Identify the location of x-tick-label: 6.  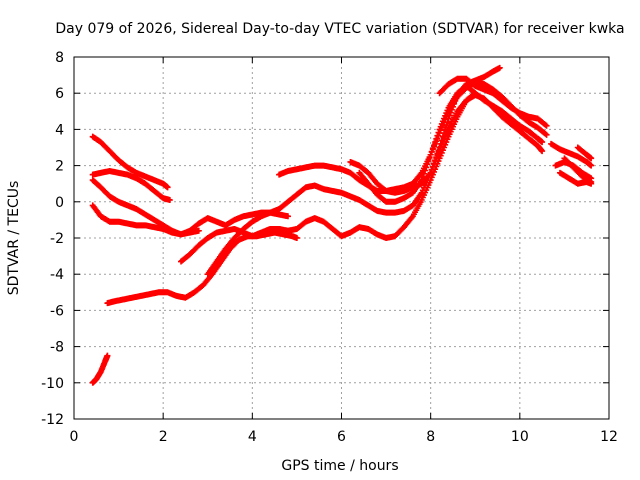
(341, 437).